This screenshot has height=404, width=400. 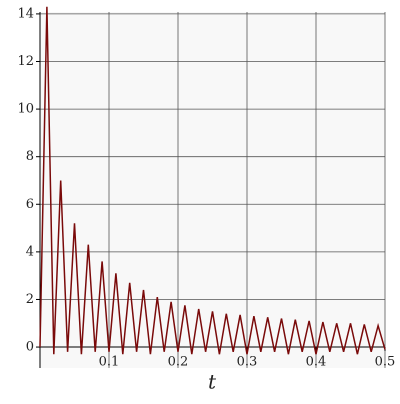 I want to click on y-tick-label: 2, so click(x=30, y=299).